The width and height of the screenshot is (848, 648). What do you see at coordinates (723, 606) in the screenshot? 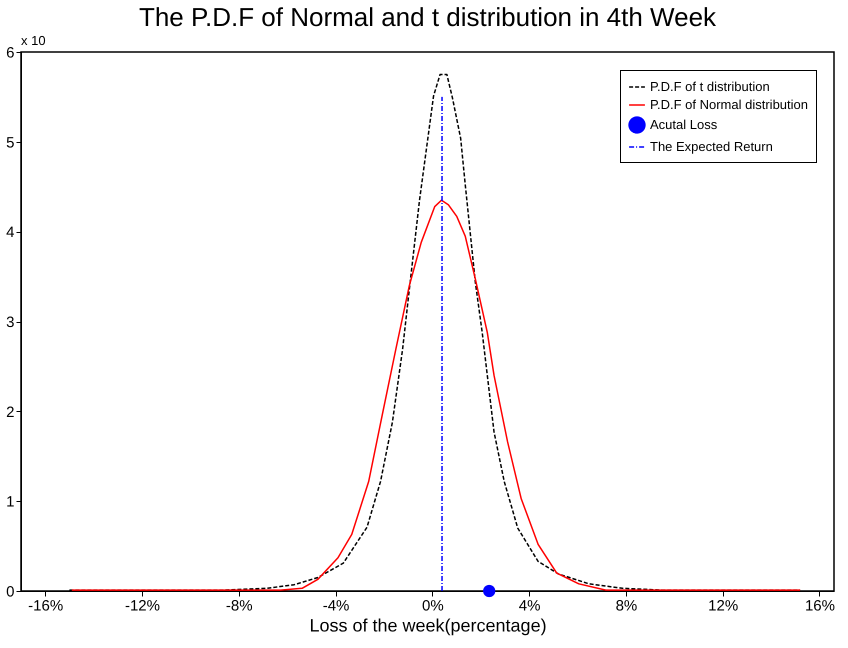
I see `x-tick-label: 12%` at bounding box center [723, 606].